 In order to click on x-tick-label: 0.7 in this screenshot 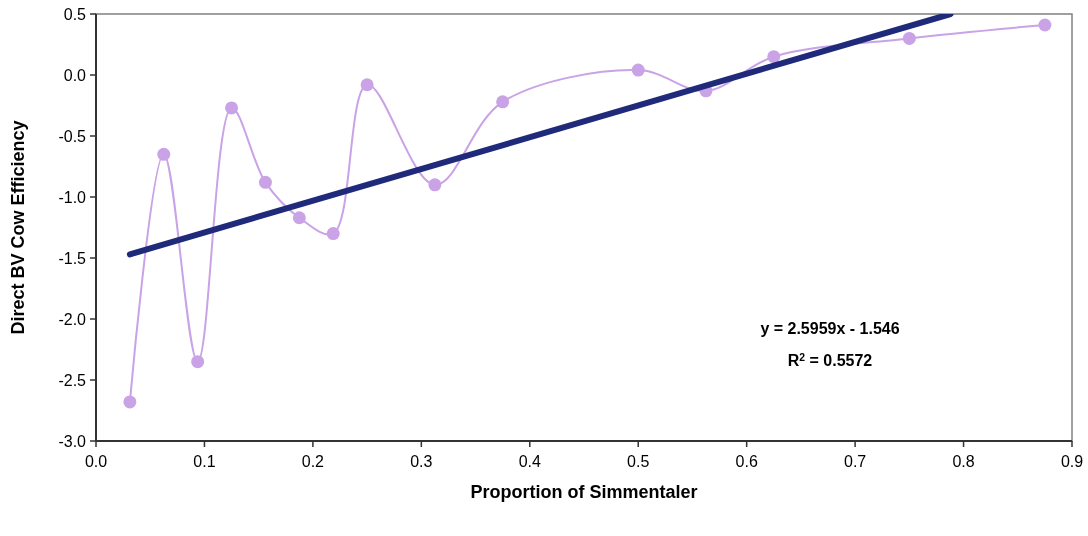, I will do `click(855, 461)`.